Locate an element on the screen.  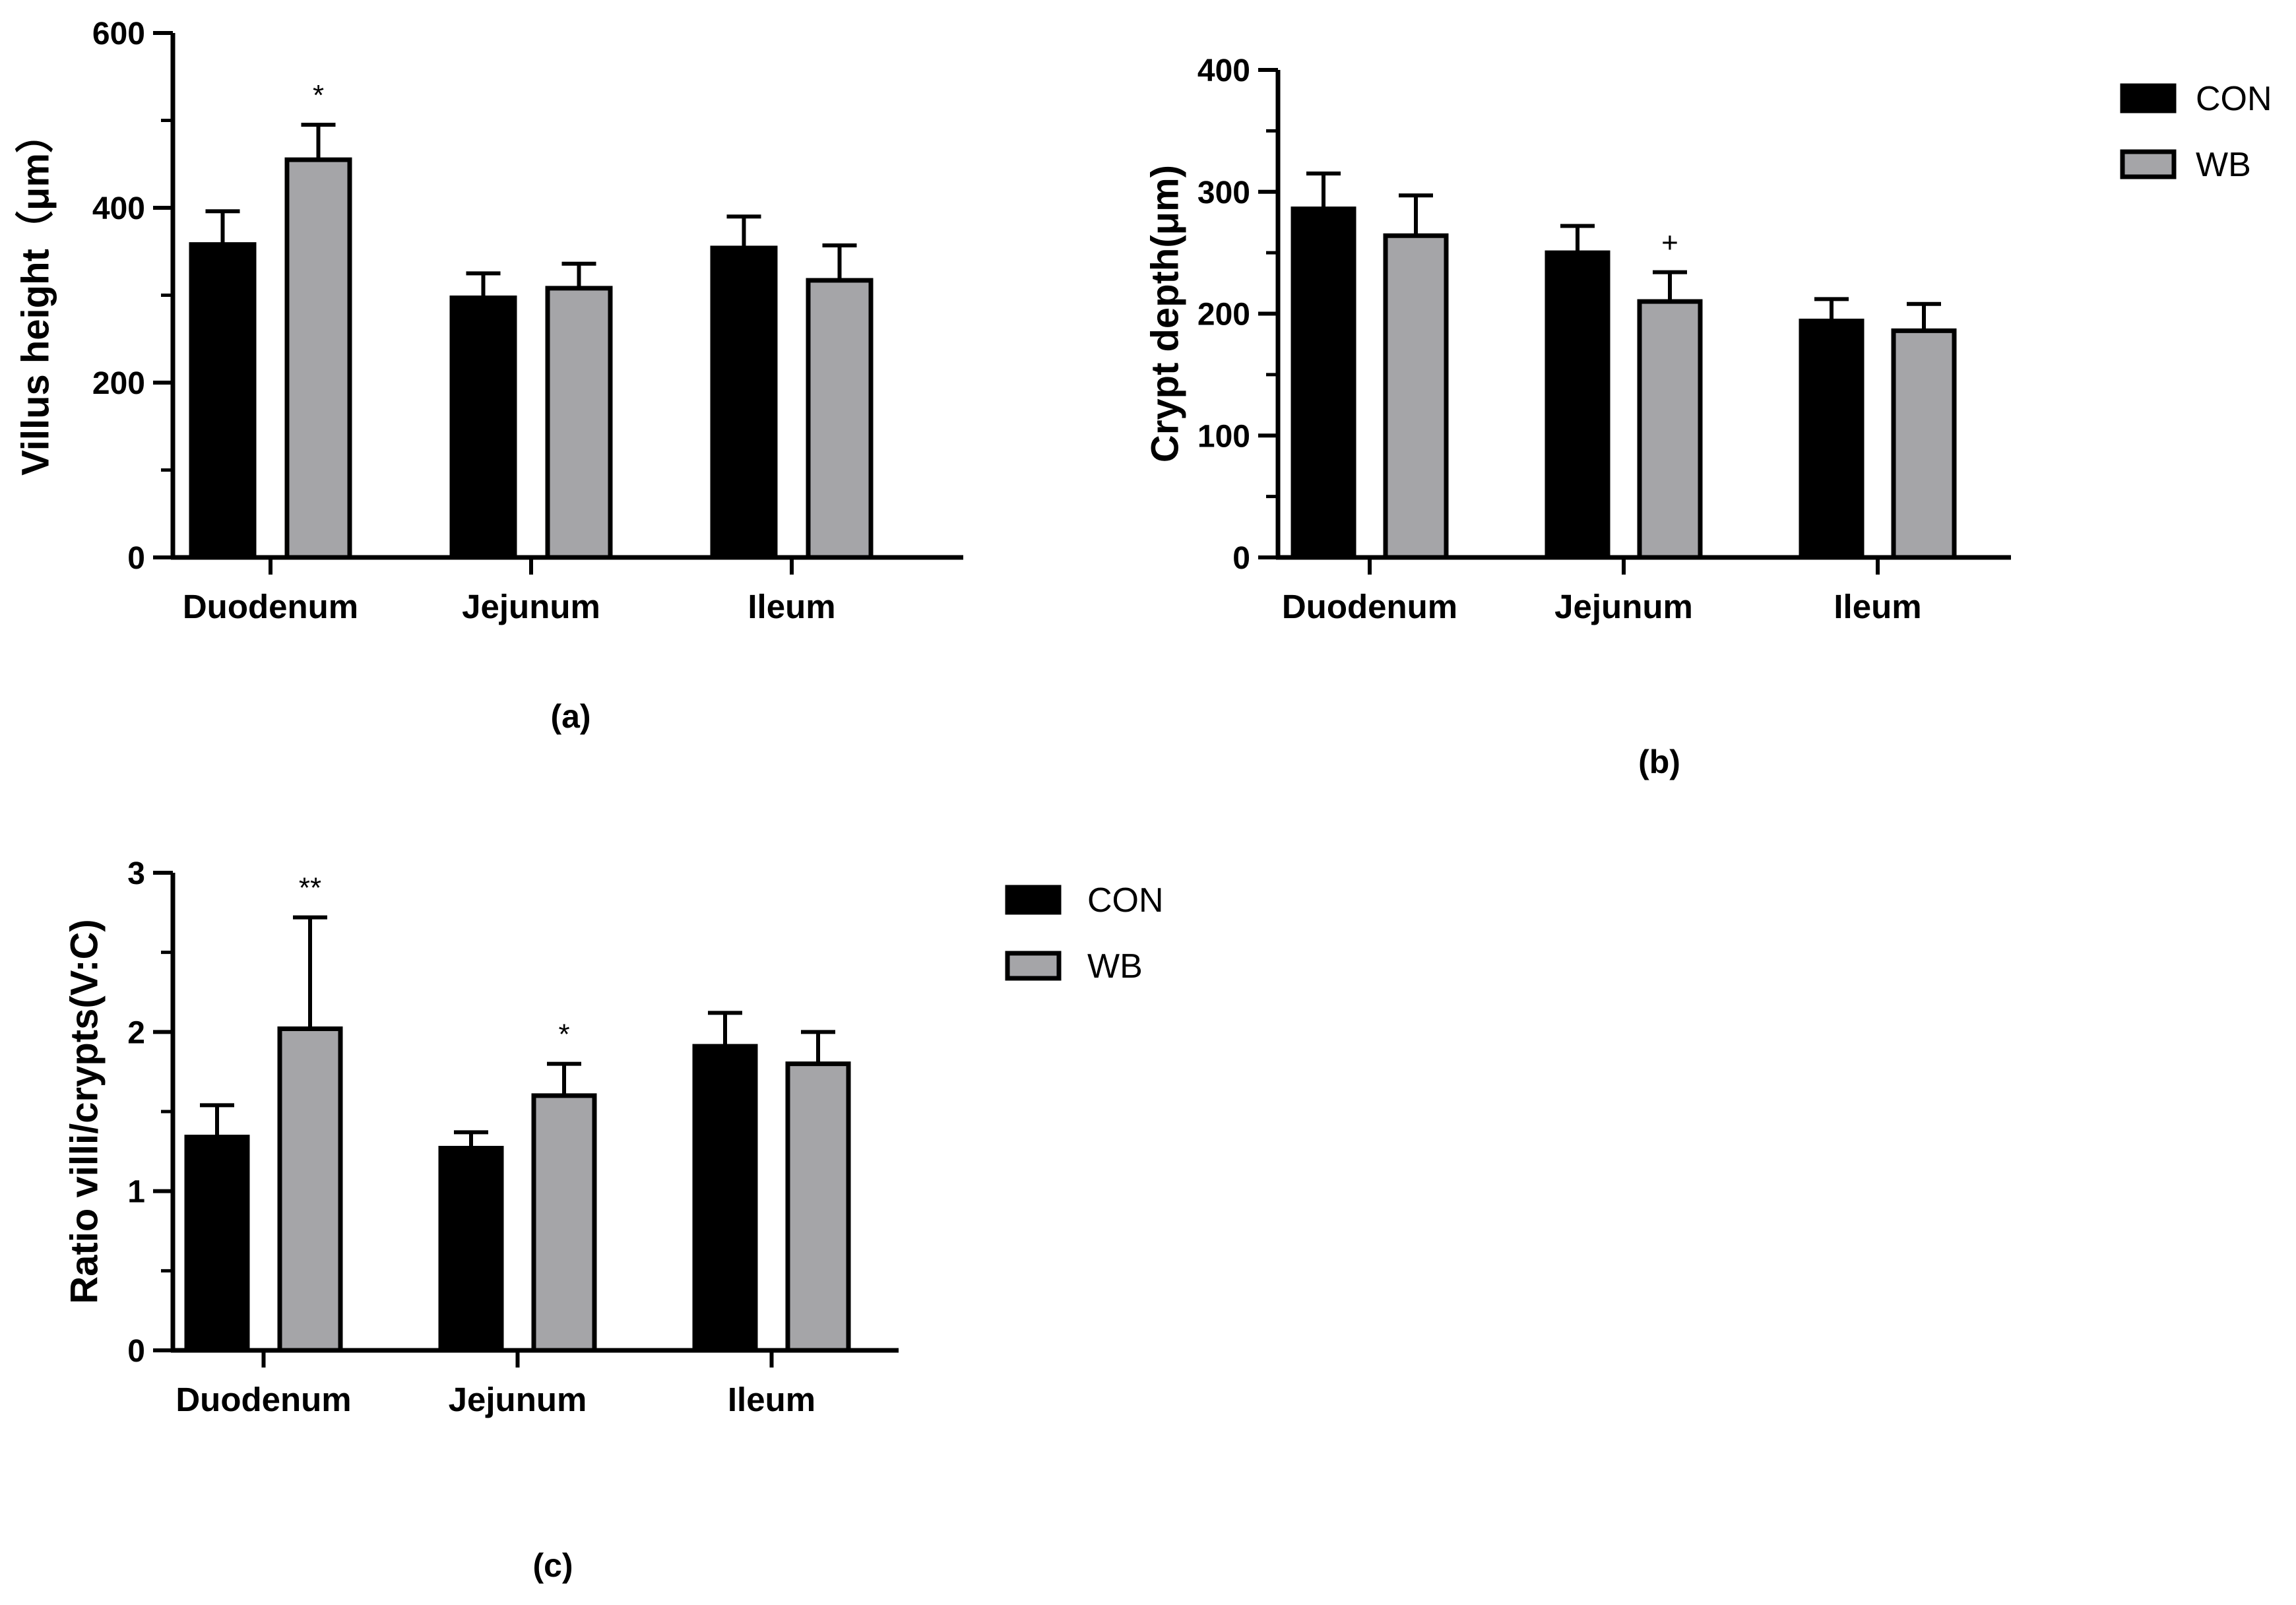
panel-label: (c) is located at coordinates (552, 1565).